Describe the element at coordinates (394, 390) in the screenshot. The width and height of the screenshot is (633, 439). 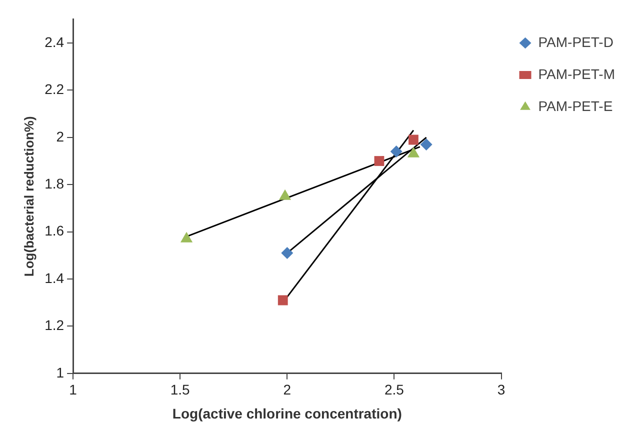
I see `x-tick-label: 2.5` at that location.